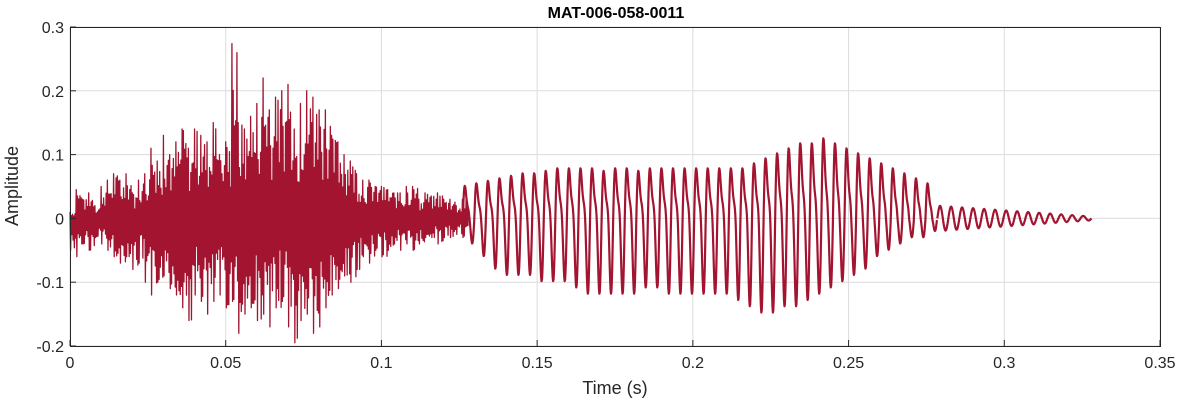 Image resolution: width=1182 pixels, height=404 pixels. I want to click on x-tick-label: 0.3, so click(1004, 363).